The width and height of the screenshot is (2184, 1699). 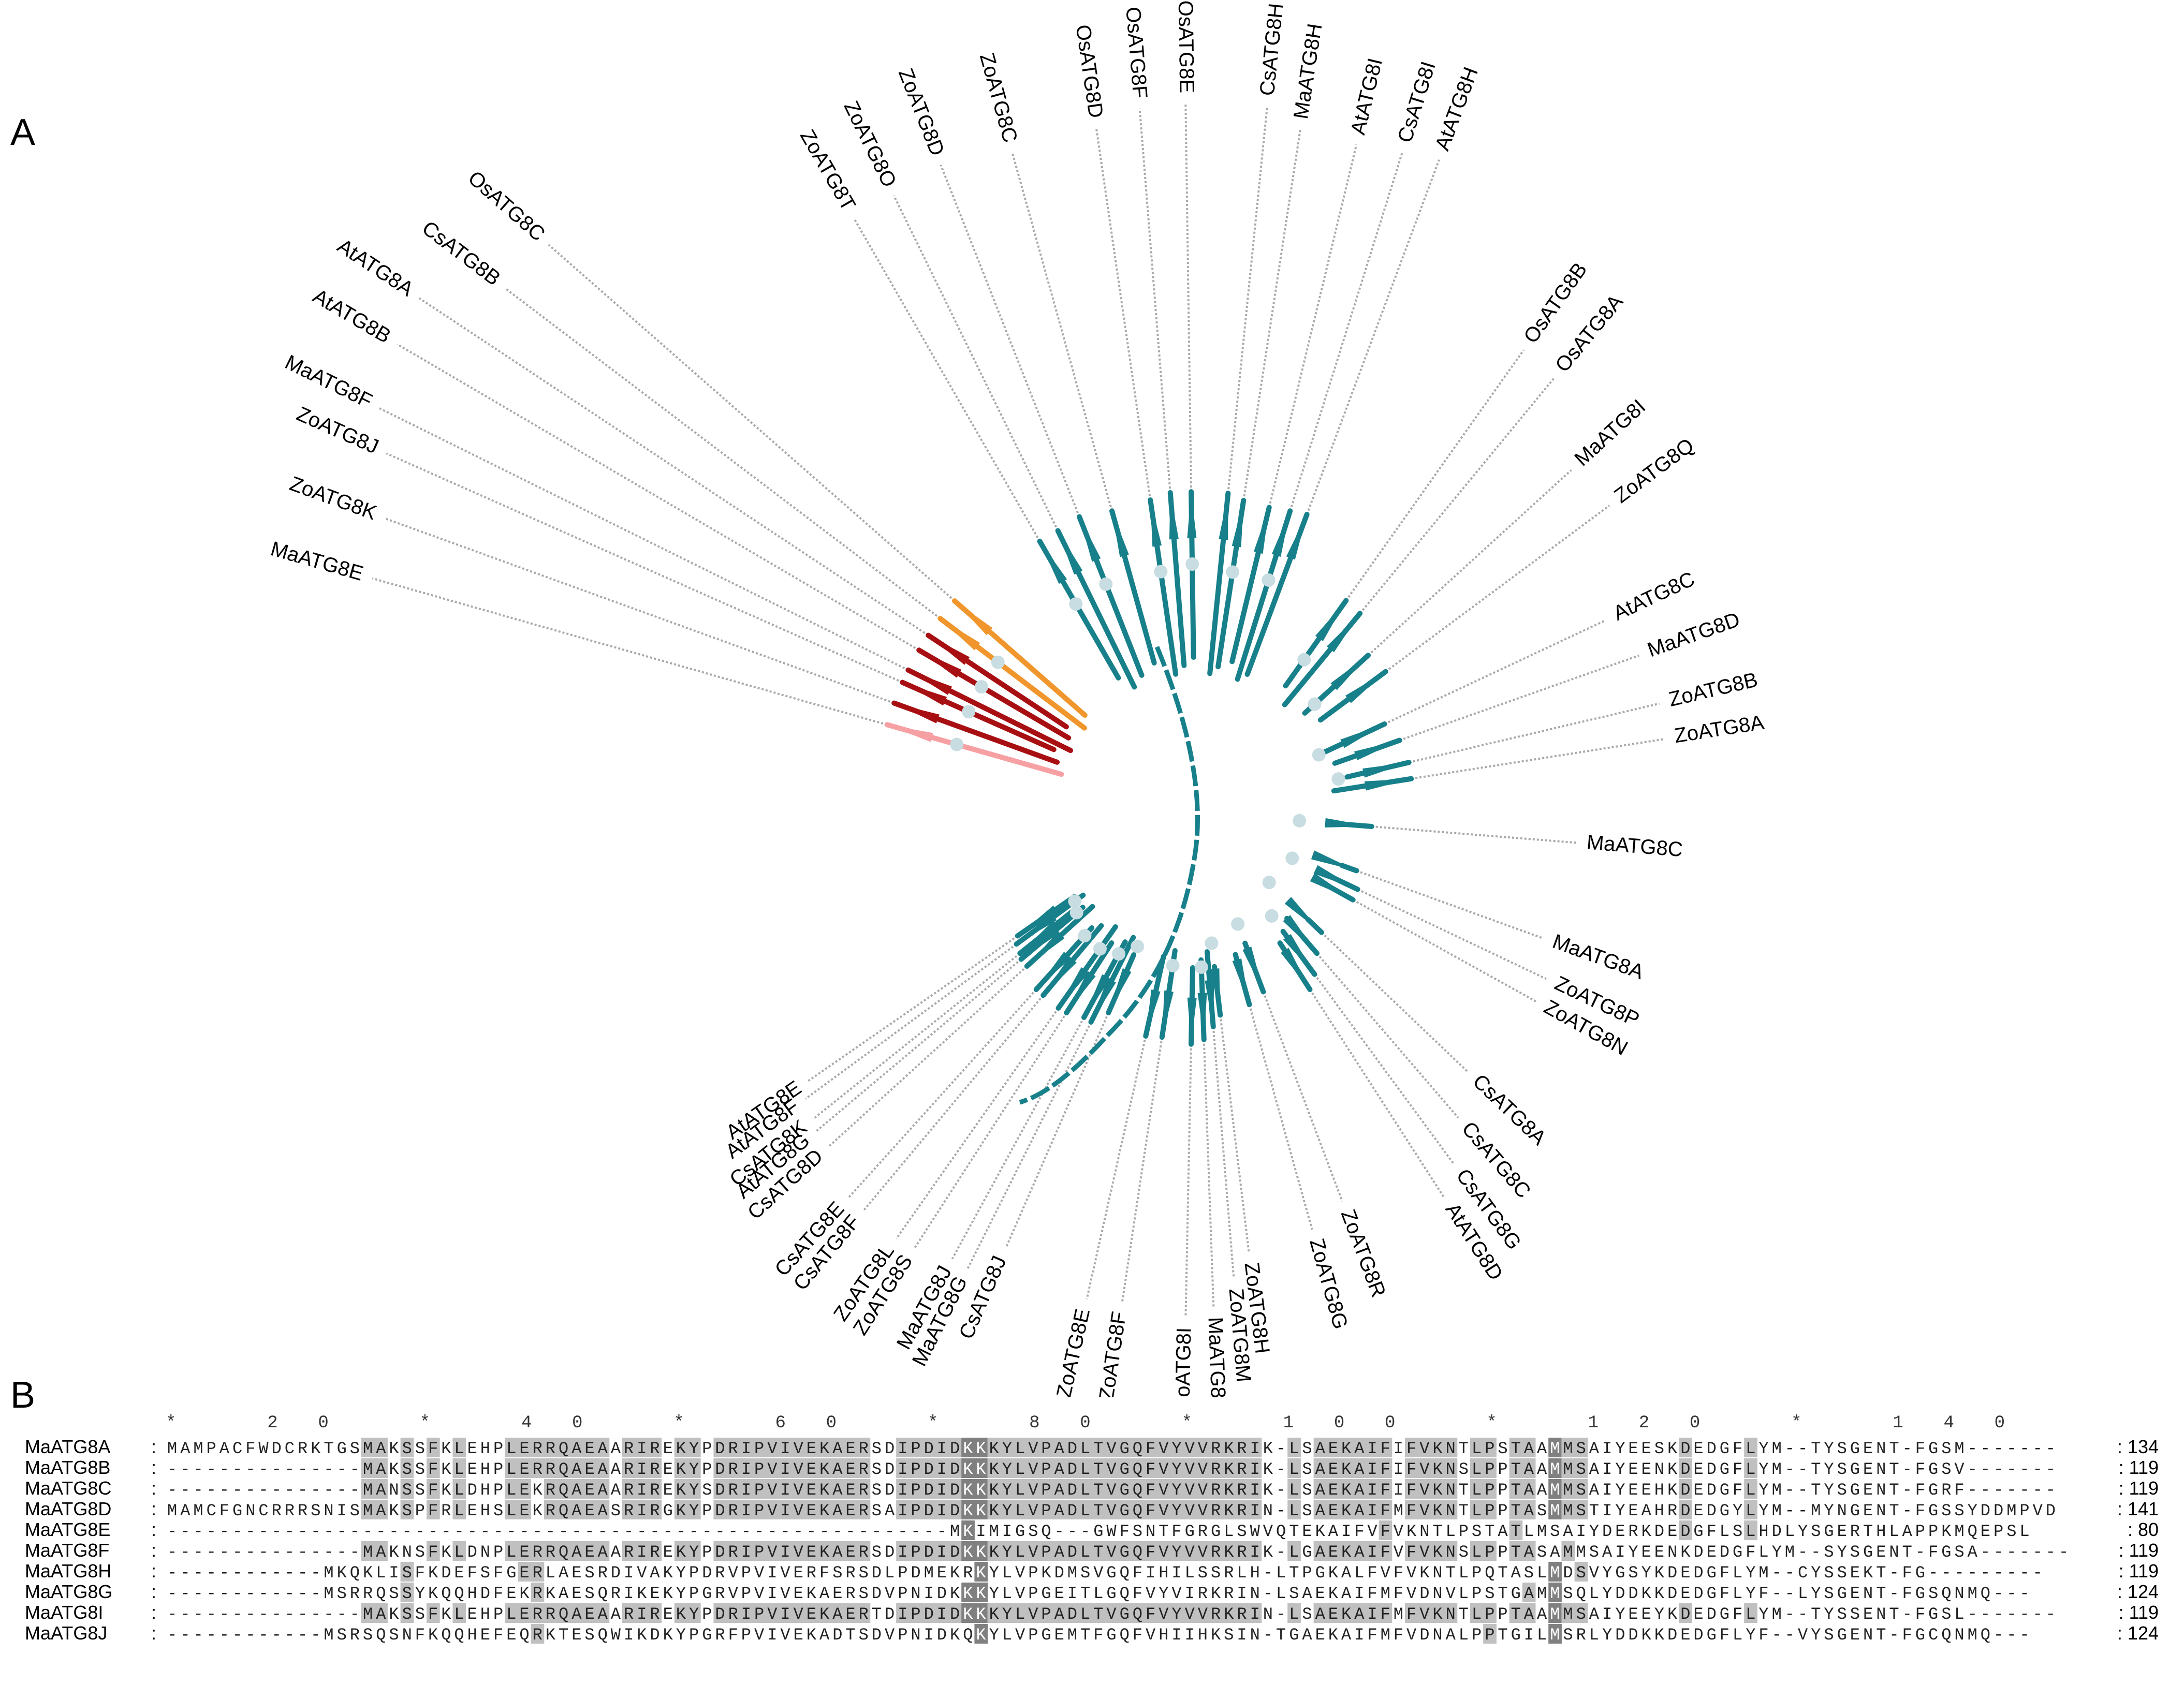 What do you see at coordinates (1046, 1531) in the screenshot?
I see `residue: Q` at bounding box center [1046, 1531].